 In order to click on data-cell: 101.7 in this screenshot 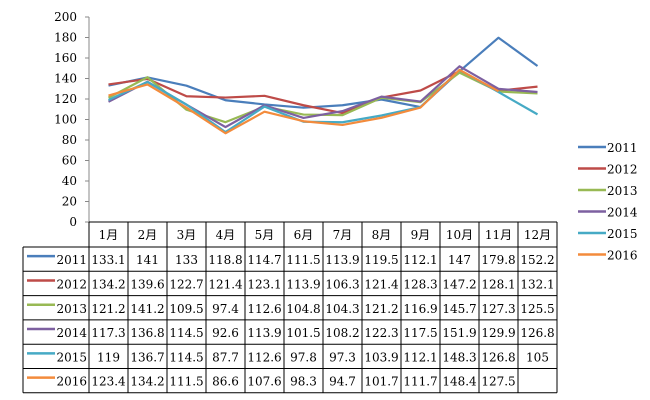, I will do `click(381, 382)`.